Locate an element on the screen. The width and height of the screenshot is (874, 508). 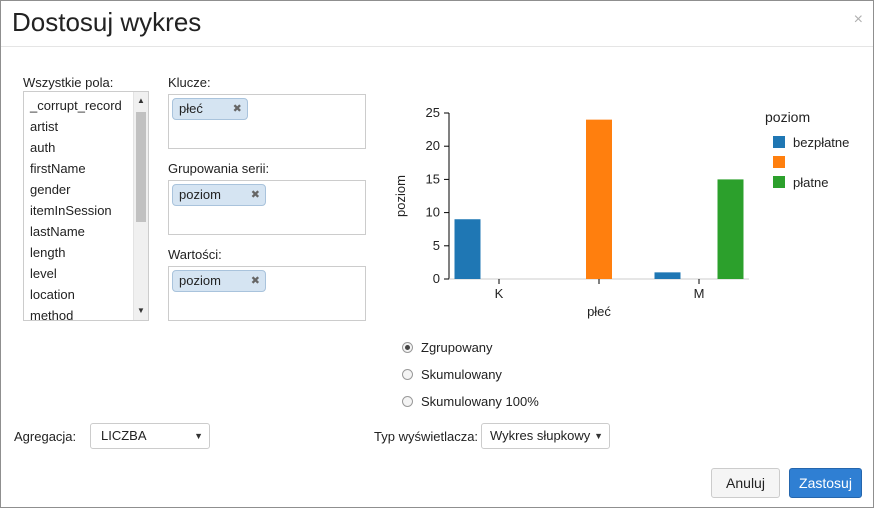
field-item: lastName is located at coordinates (57, 231).